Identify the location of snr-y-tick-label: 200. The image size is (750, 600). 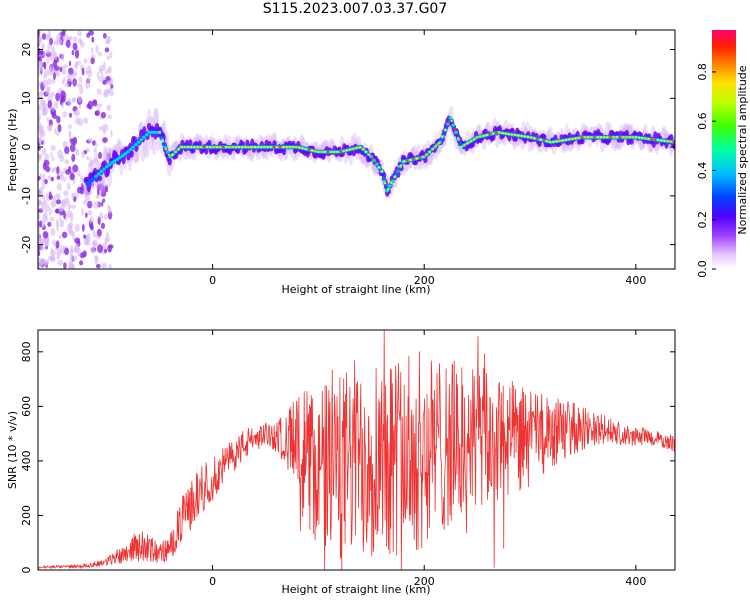
(26, 515).